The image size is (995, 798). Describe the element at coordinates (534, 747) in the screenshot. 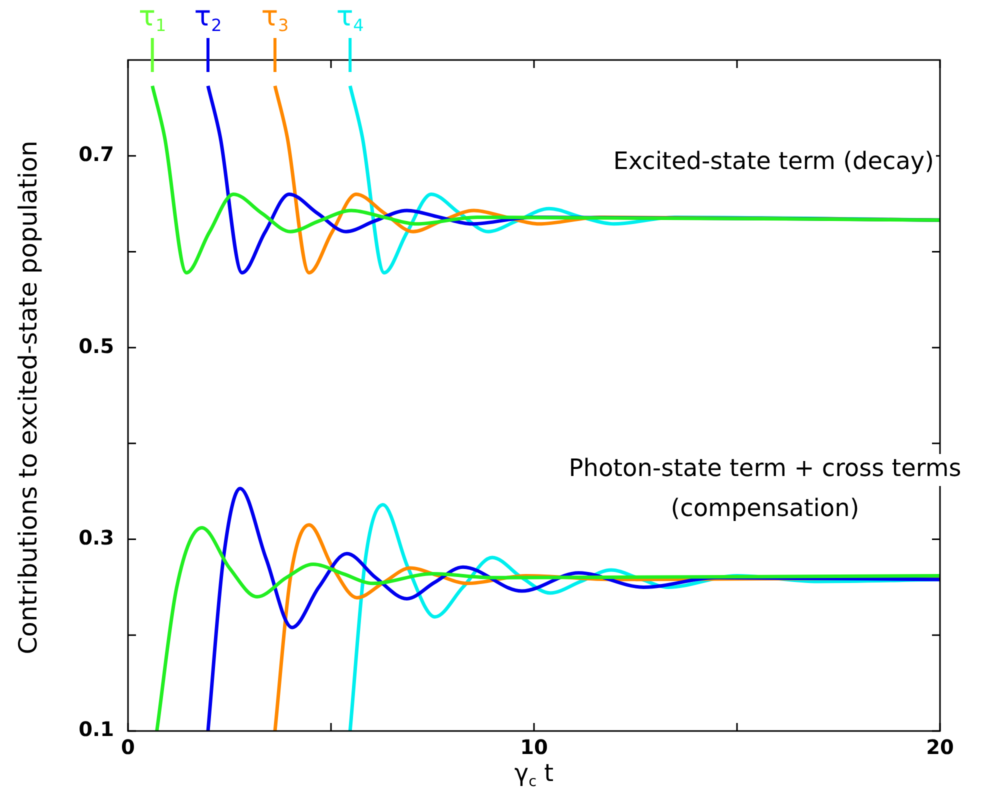

I see `x-tick-label: 10` at that location.